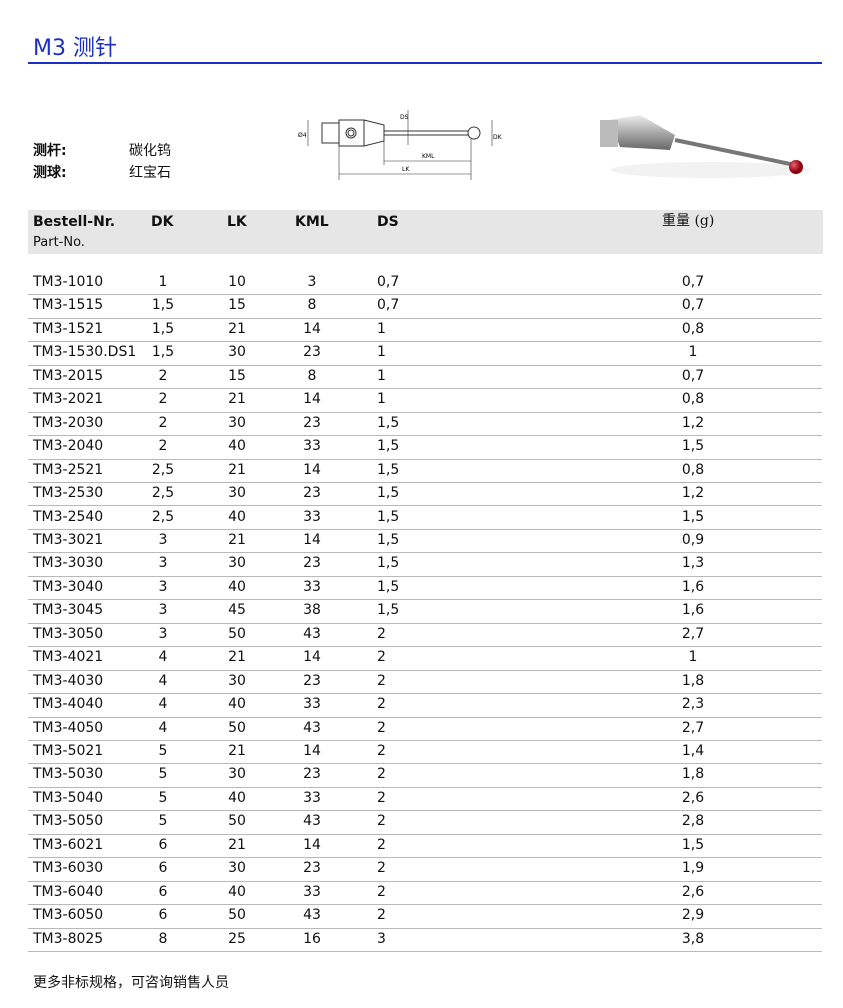  I want to click on spec-value: 红宝石, so click(150, 173).